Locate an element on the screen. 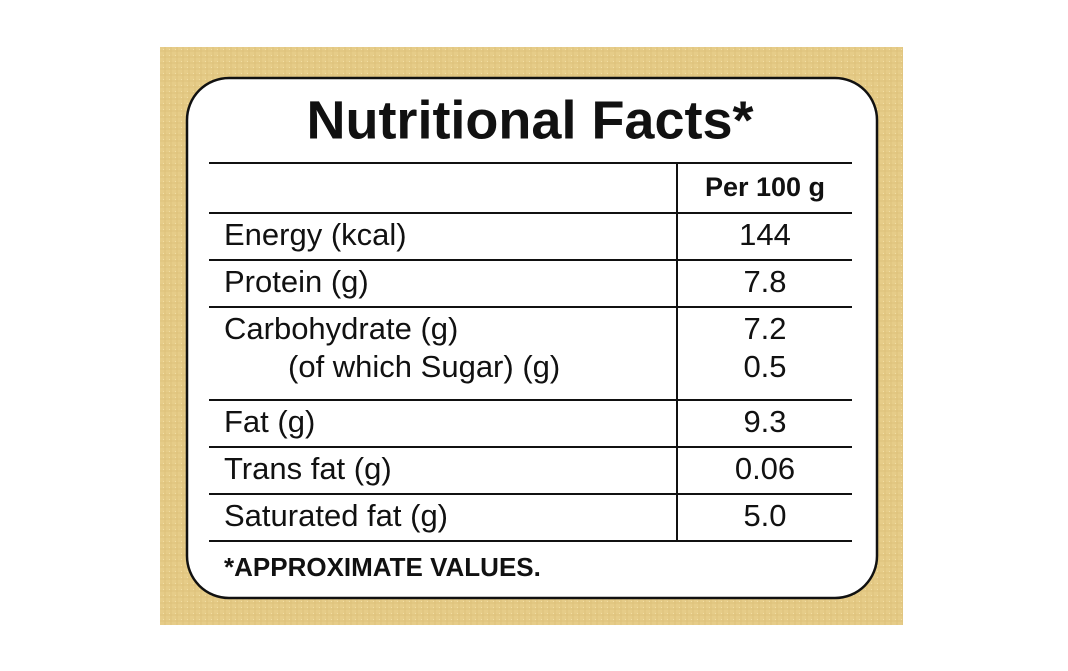 This screenshot has width=1068, height=671. row-label: Trans fat (g) is located at coordinates (308, 468).